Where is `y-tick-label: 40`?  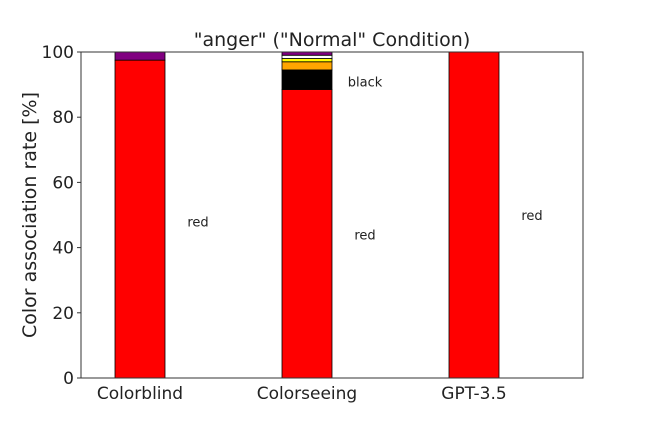 y-tick-label: 40 is located at coordinates (63, 249).